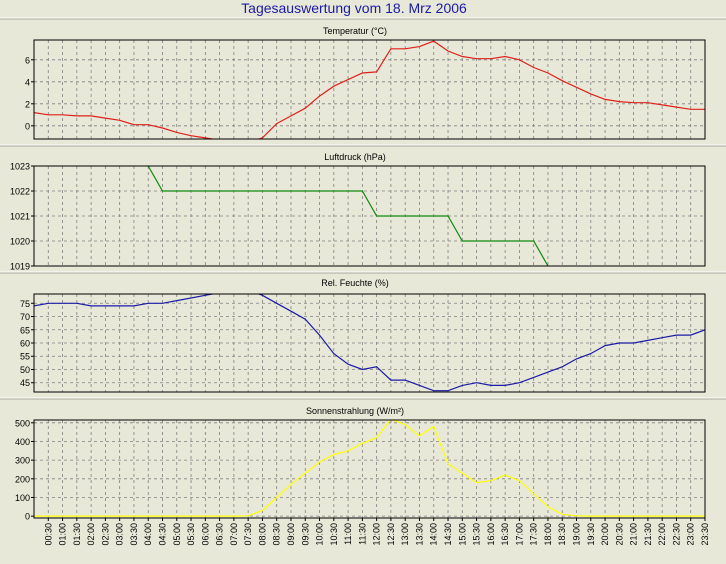 This screenshot has height=564, width=726. I want to click on y-tick-label: 1022, so click(20, 192).